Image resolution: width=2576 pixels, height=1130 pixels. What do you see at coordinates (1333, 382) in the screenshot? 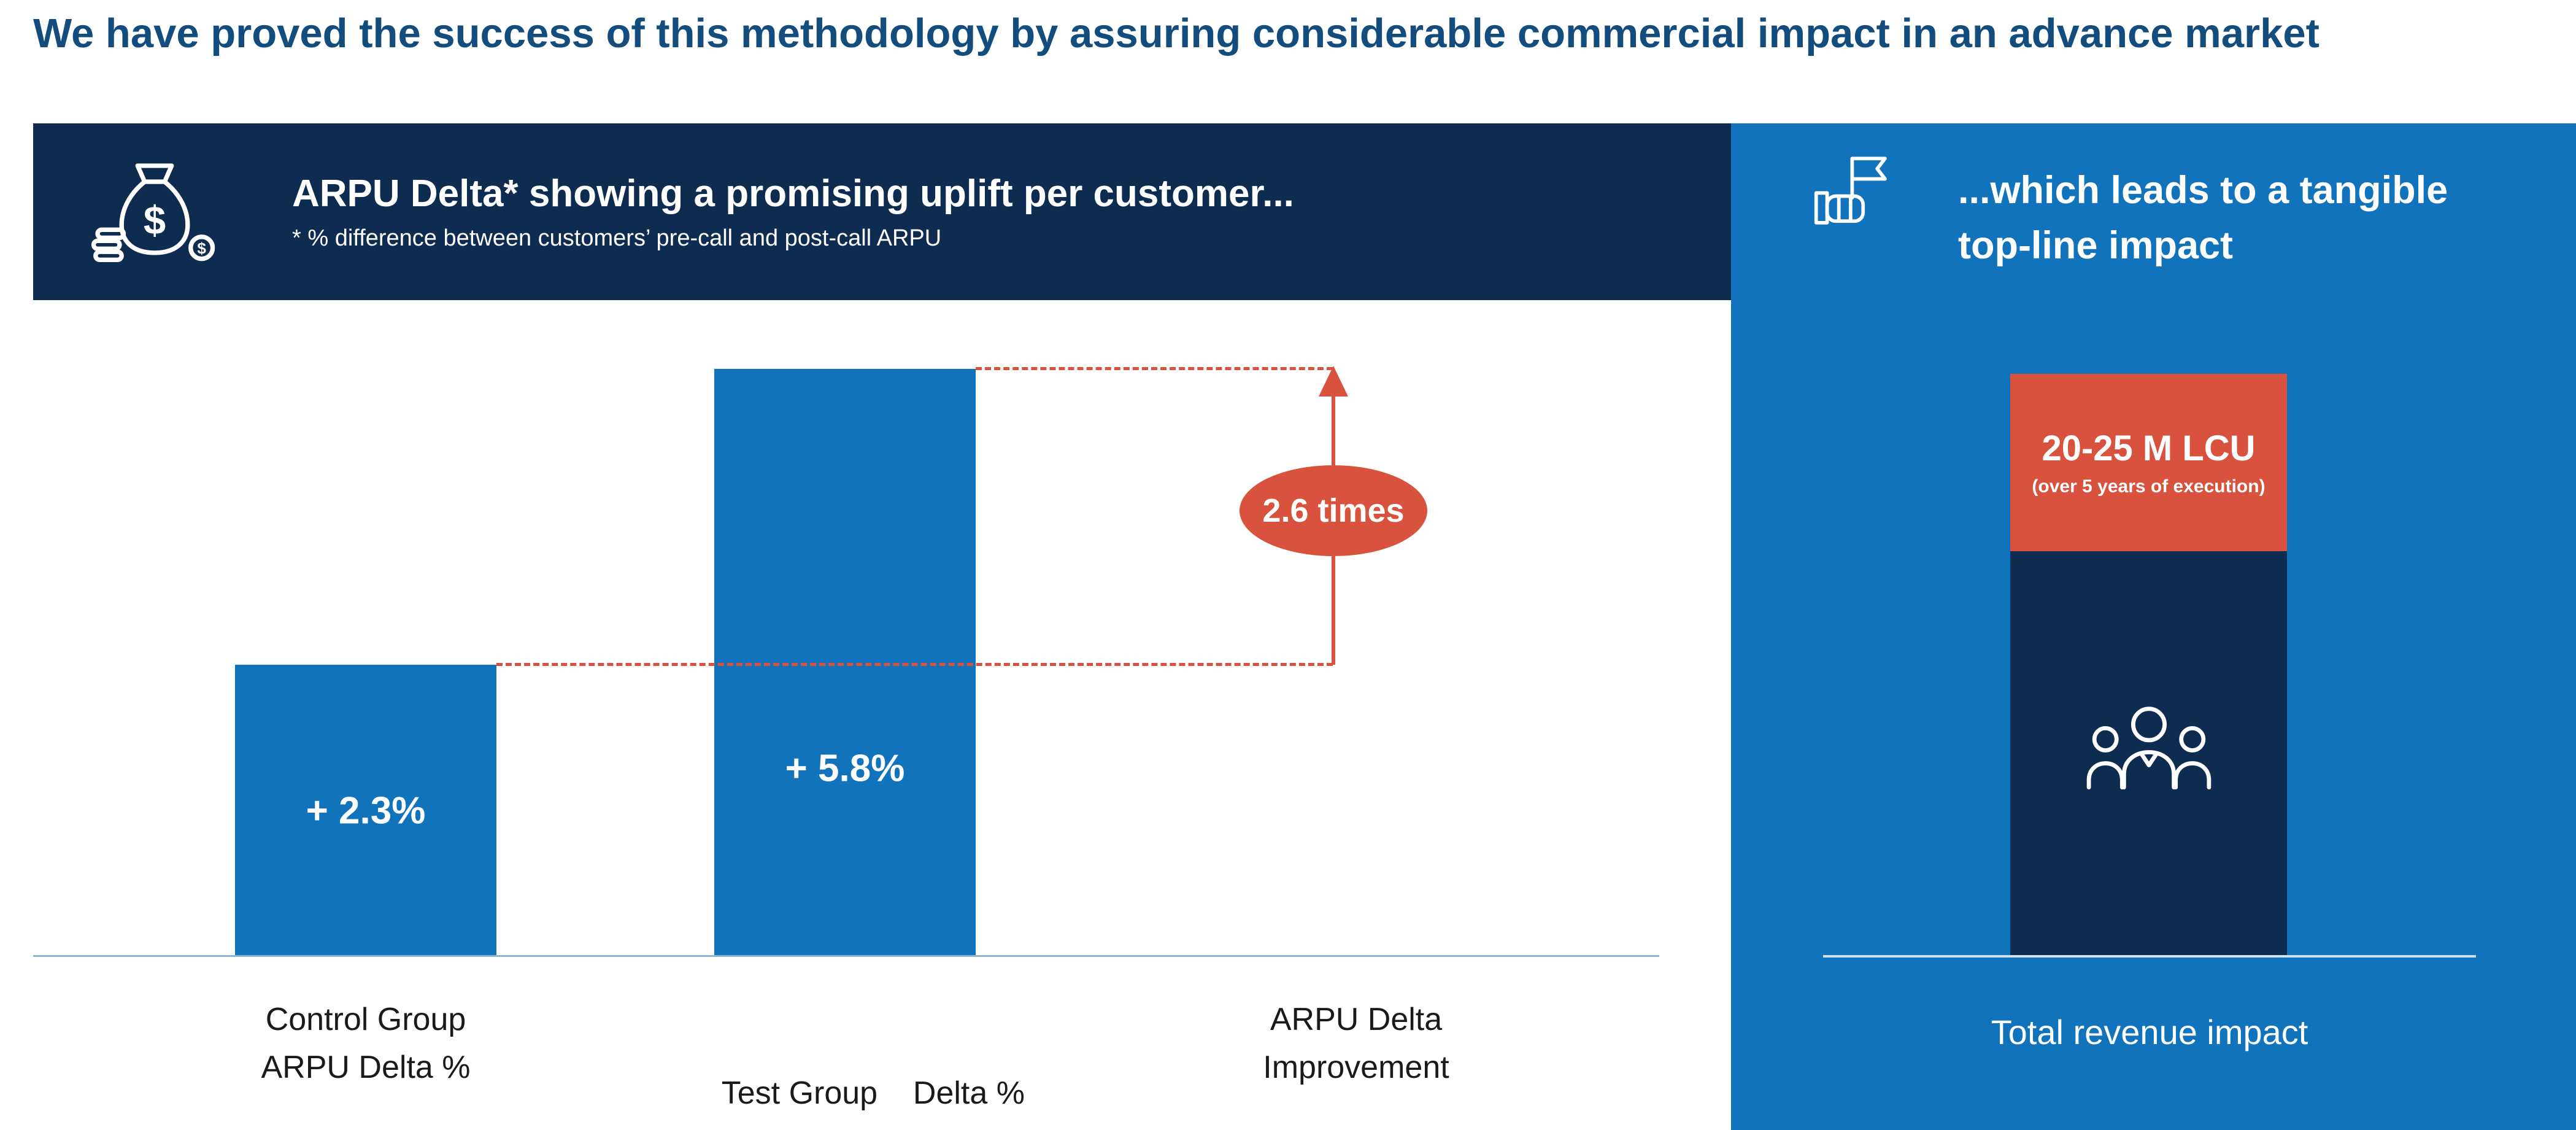
I see `improvement-arrowhead` at bounding box center [1333, 382].